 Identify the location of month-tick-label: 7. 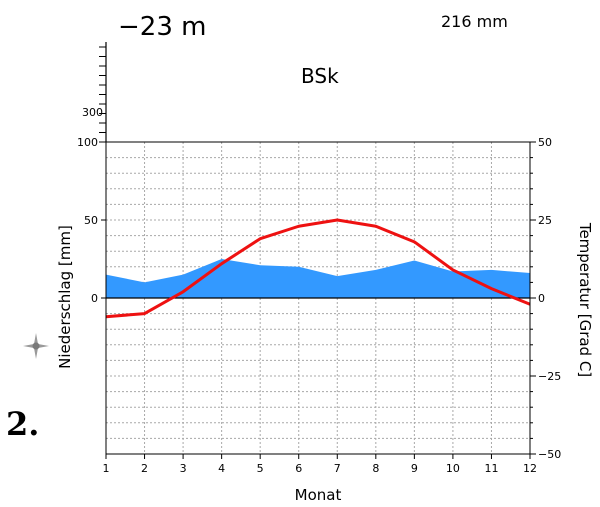
(337, 468).